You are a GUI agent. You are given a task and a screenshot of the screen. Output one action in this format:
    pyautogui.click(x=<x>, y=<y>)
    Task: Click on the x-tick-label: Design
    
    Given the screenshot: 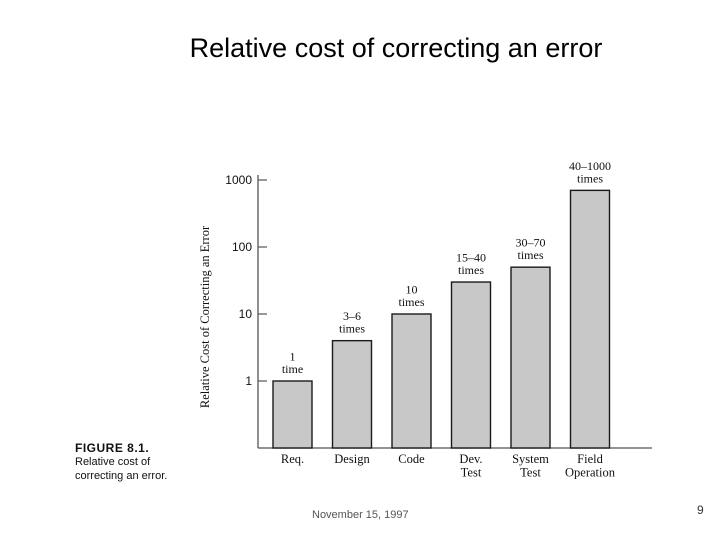 What is the action you would take?
    pyautogui.click(x=352, y=459)
    